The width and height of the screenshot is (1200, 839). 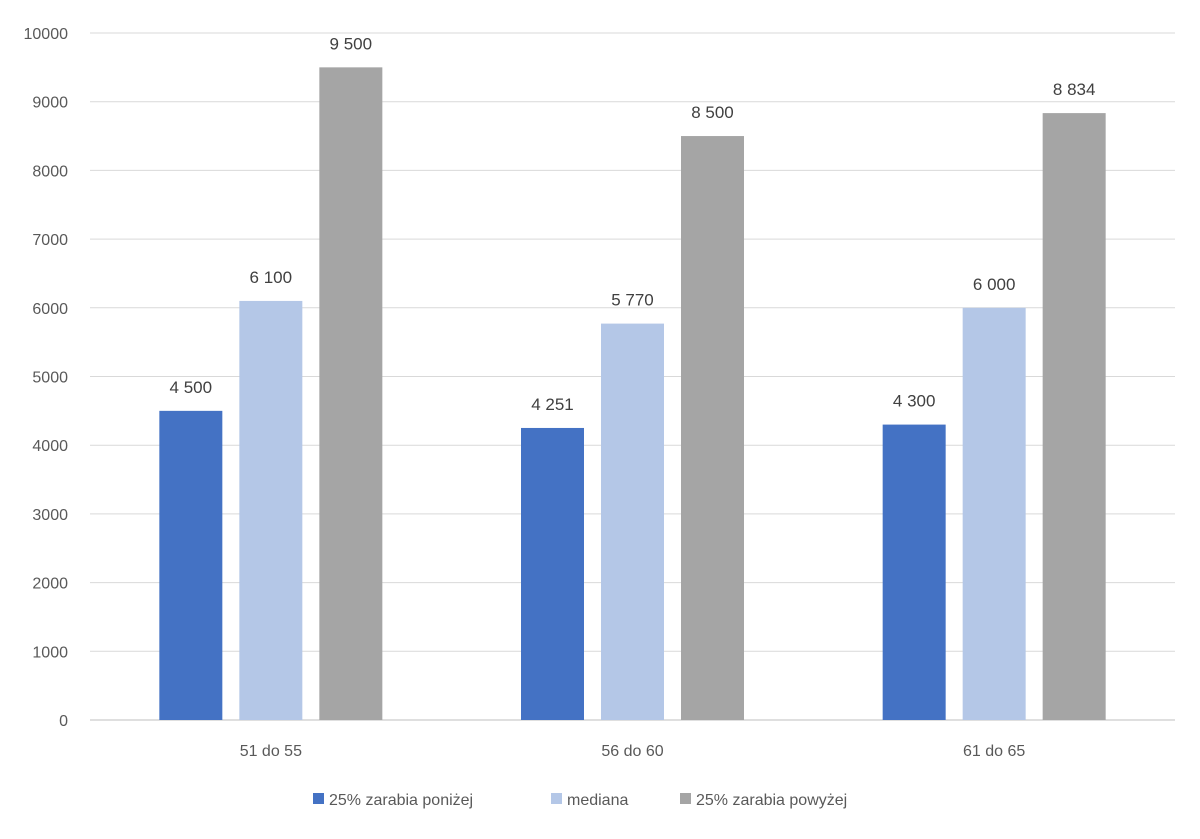 What do you see at coordinates (552, 404) in the screenshot?
I see `data-label: 4 251` at bounding box center [552, 404].